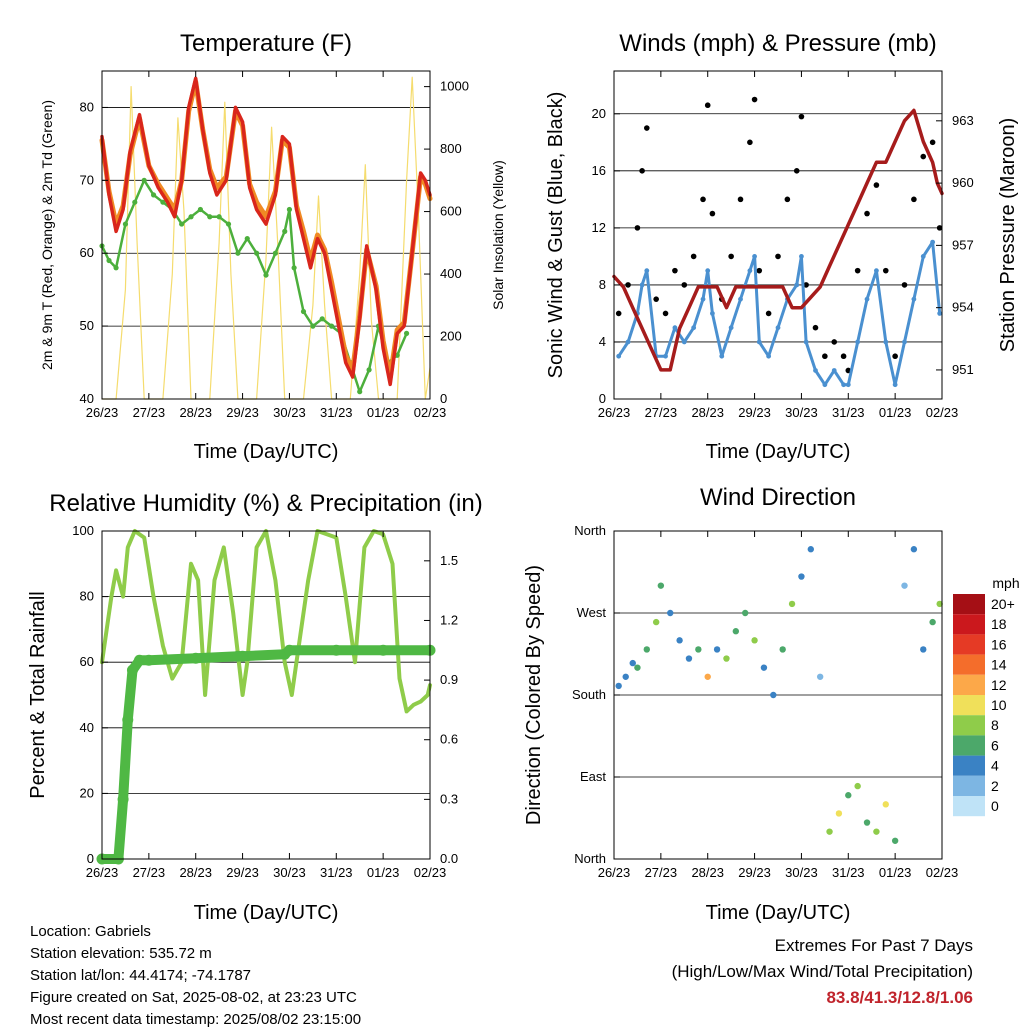 The height and width of the screenshot is (1031, 1024). I want to click on humidity-line, so click(266, 621).